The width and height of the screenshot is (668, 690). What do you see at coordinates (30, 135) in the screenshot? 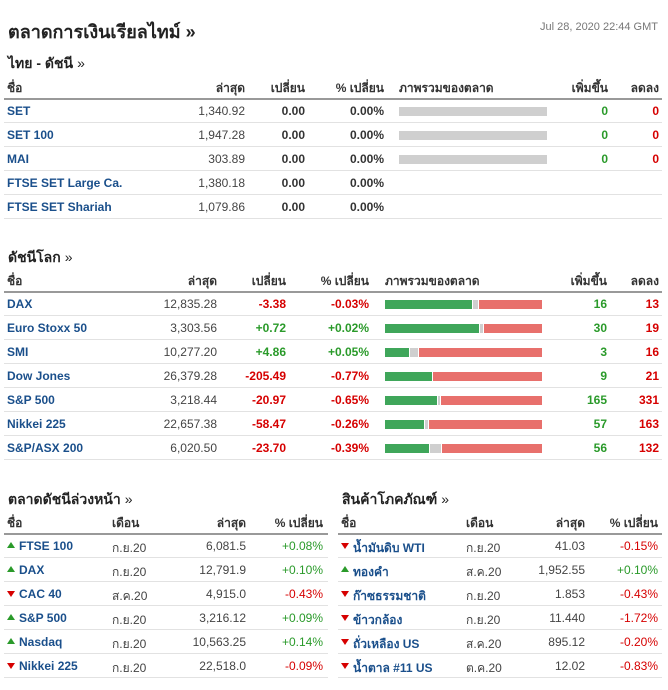
I see `index-name-link: SET 100` at bounding box center [30, 135].